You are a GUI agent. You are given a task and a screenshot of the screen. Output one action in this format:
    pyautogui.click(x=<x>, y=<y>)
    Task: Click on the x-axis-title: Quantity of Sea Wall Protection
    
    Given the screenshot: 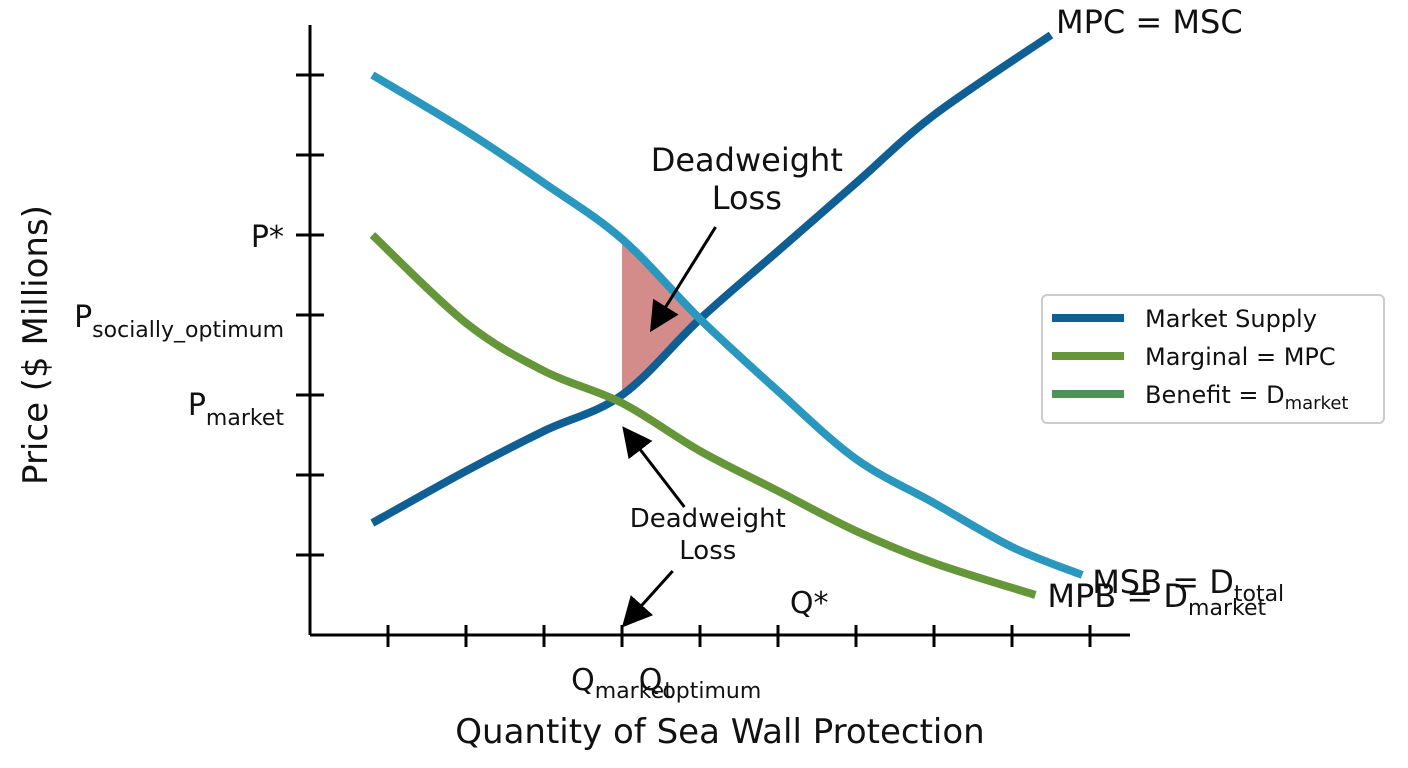 What is the action you would take?
    pyautogui.click(x=719, y=732)
    